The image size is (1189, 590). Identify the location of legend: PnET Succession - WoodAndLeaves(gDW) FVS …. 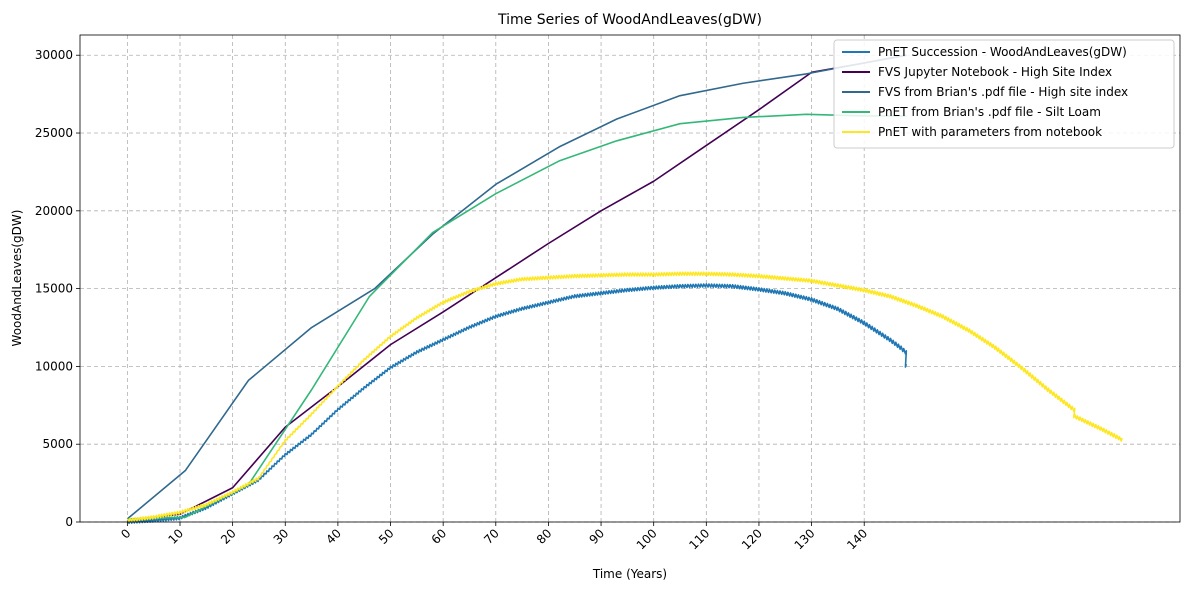
(1004, 94).